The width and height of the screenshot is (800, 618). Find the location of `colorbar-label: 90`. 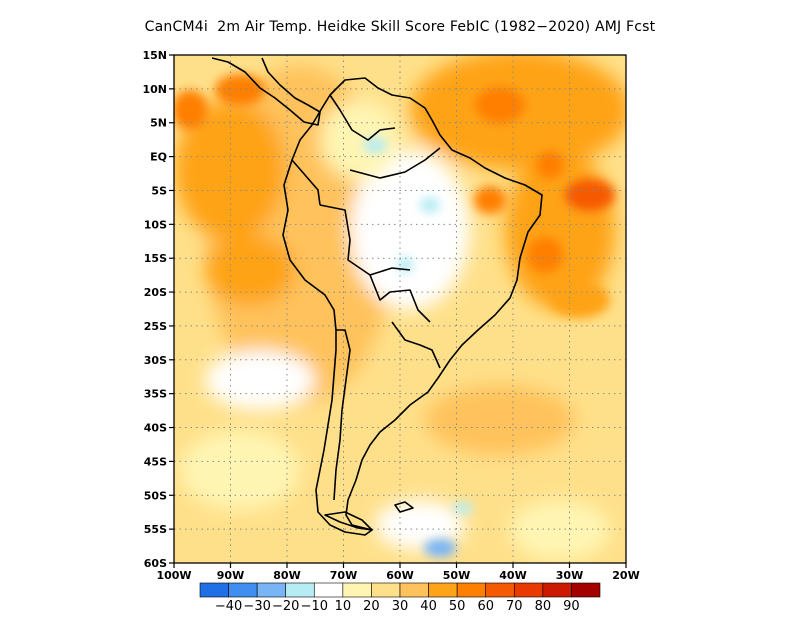

colorbar-label: 90 is located at coordinates (571, 606).